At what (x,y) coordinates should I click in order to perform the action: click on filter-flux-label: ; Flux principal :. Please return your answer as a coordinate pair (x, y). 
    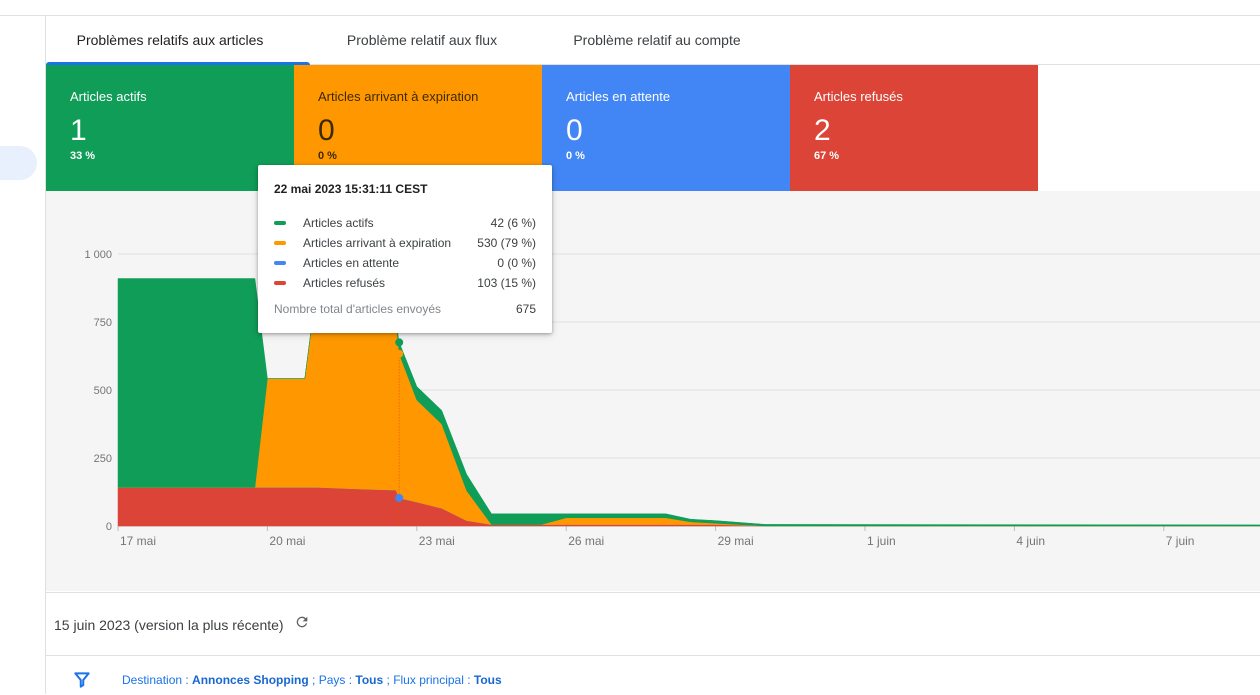
    Looking at the image, I should click on (428, 680).